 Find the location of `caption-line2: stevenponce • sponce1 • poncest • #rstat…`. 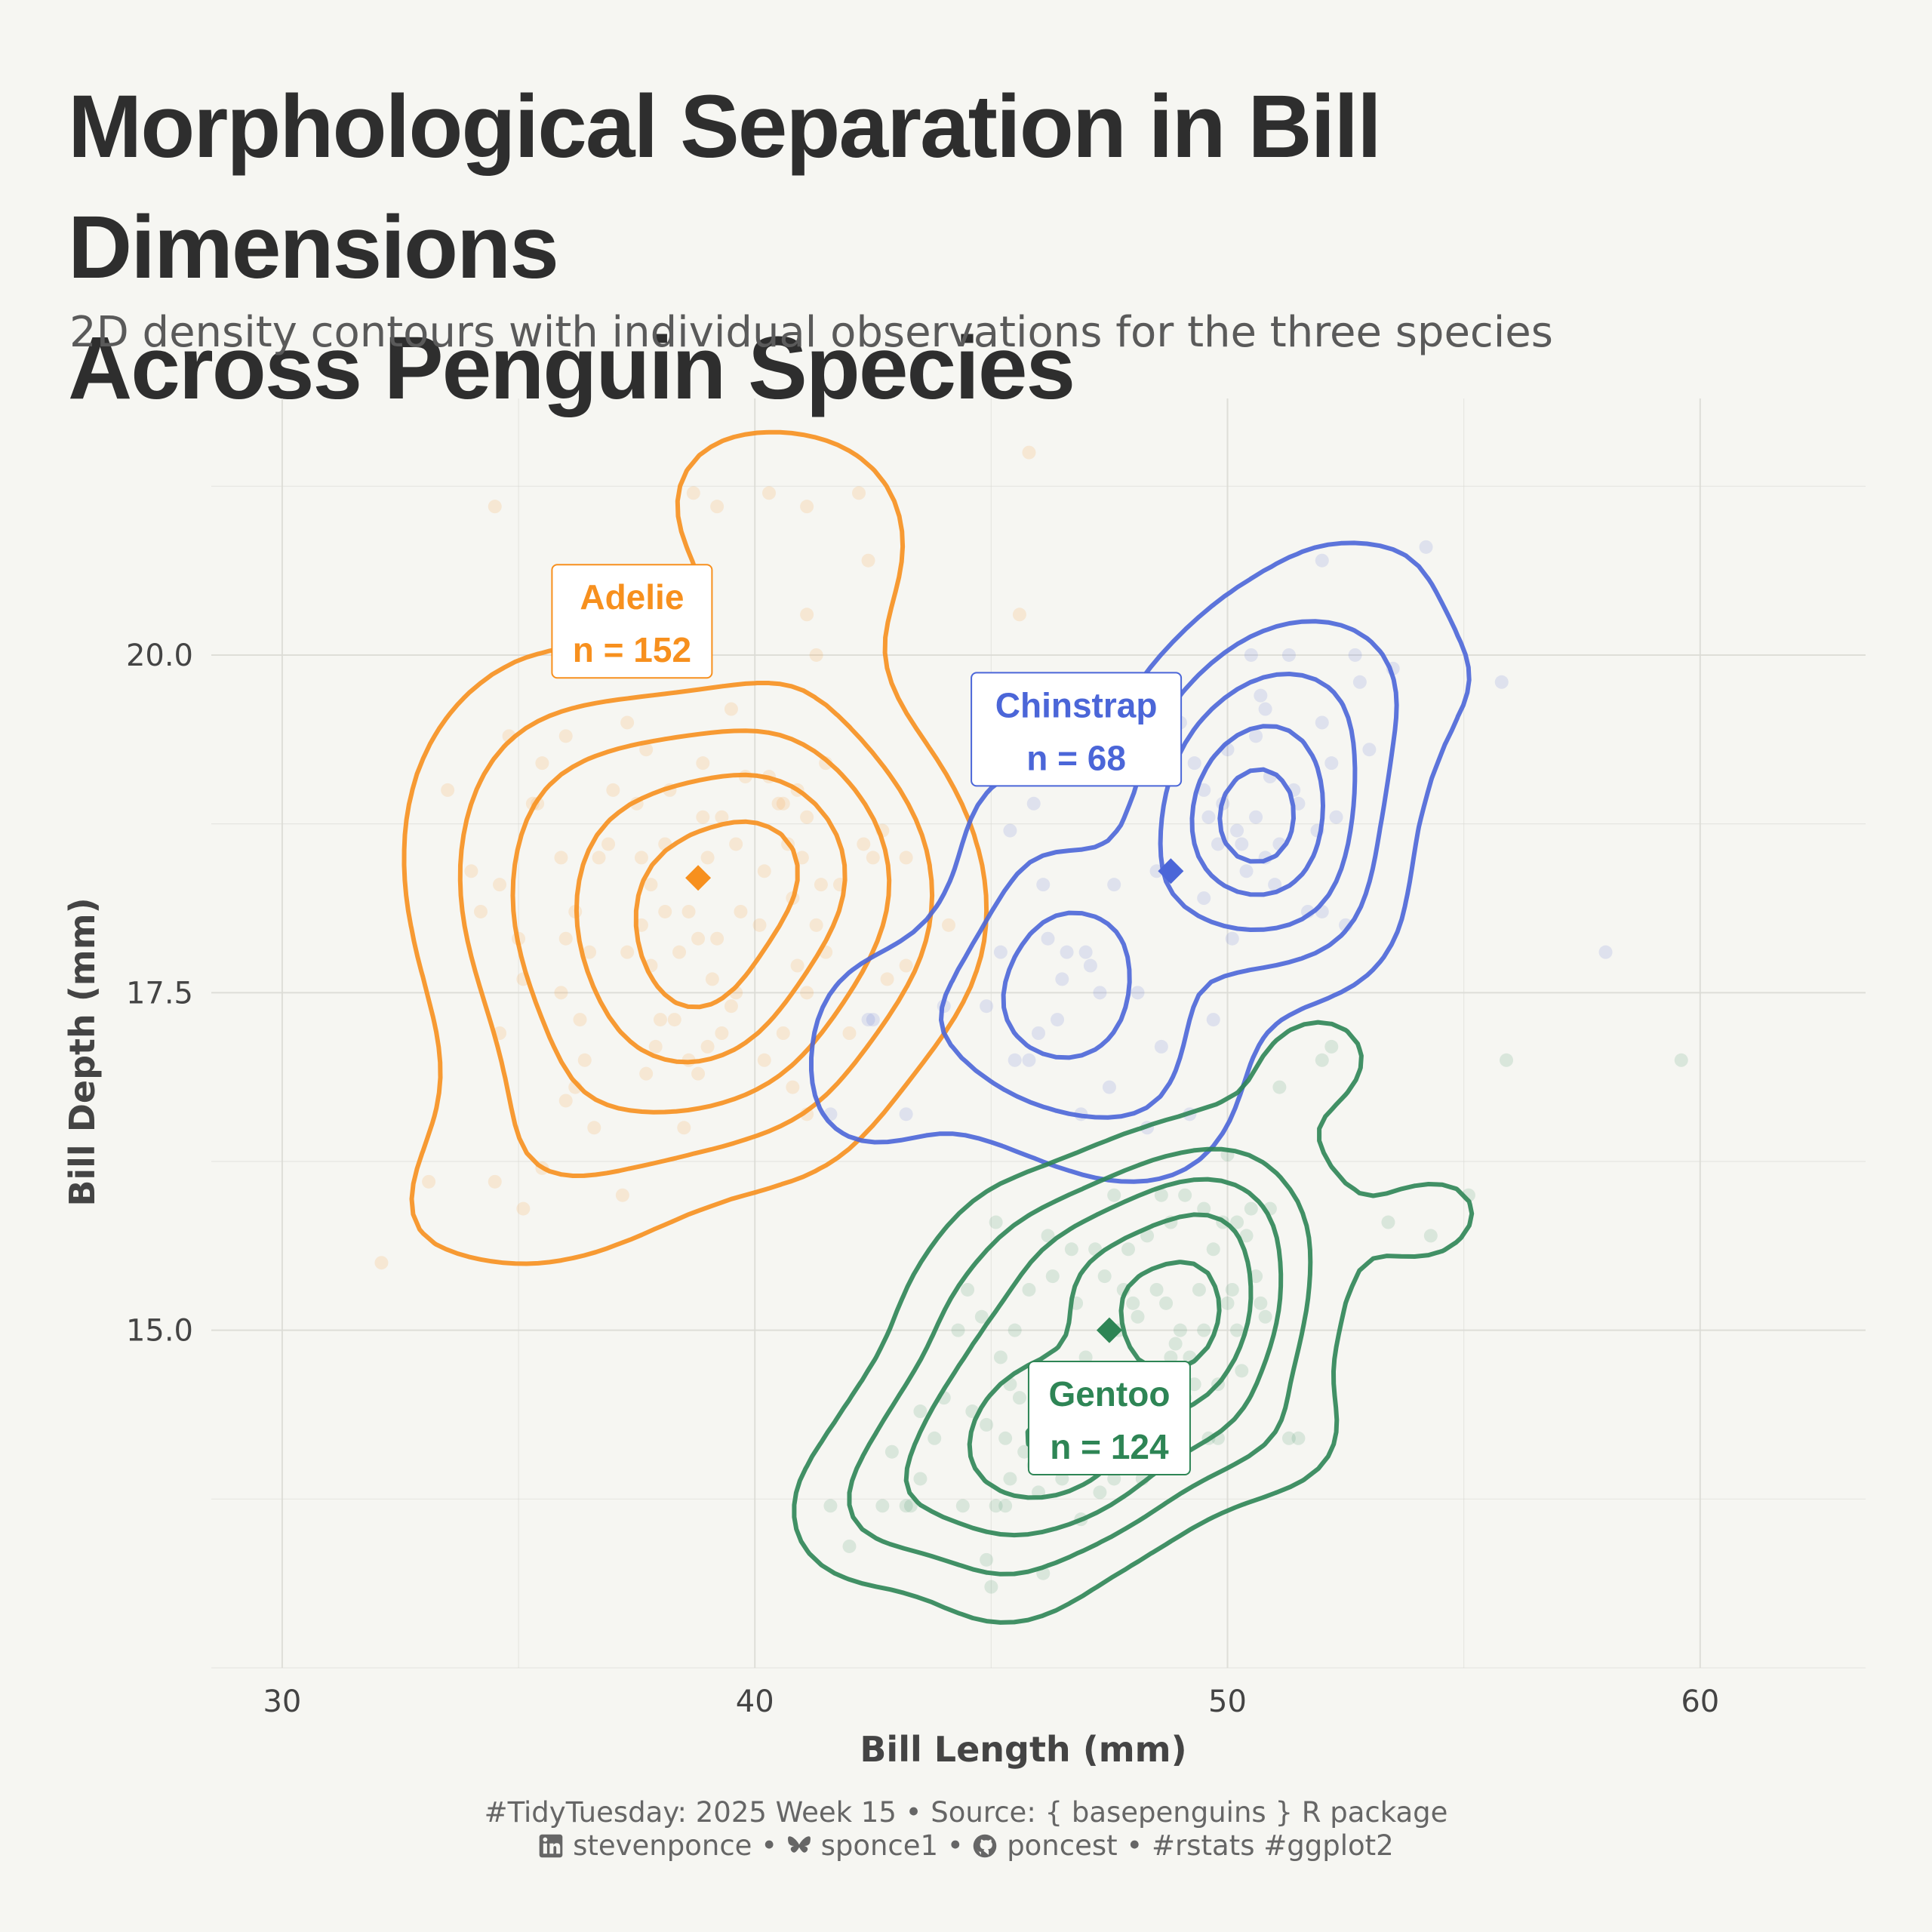

caption-line2: stevenponce • sponce1 • poncest • #rstat… is located at coordinates (966, 1846).